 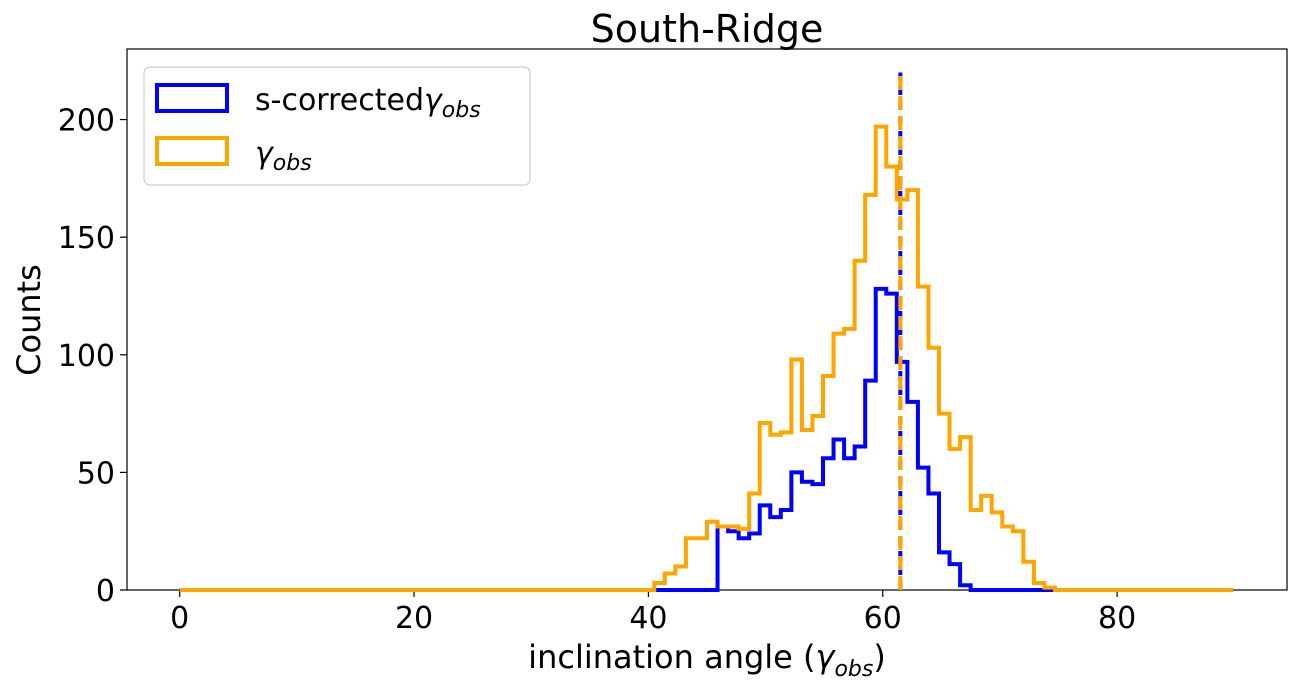 What do you see at coordinates (192, 98) in the screenshot?
I see `legend-swatch-s-corrected` at bounding box center [192, 98].